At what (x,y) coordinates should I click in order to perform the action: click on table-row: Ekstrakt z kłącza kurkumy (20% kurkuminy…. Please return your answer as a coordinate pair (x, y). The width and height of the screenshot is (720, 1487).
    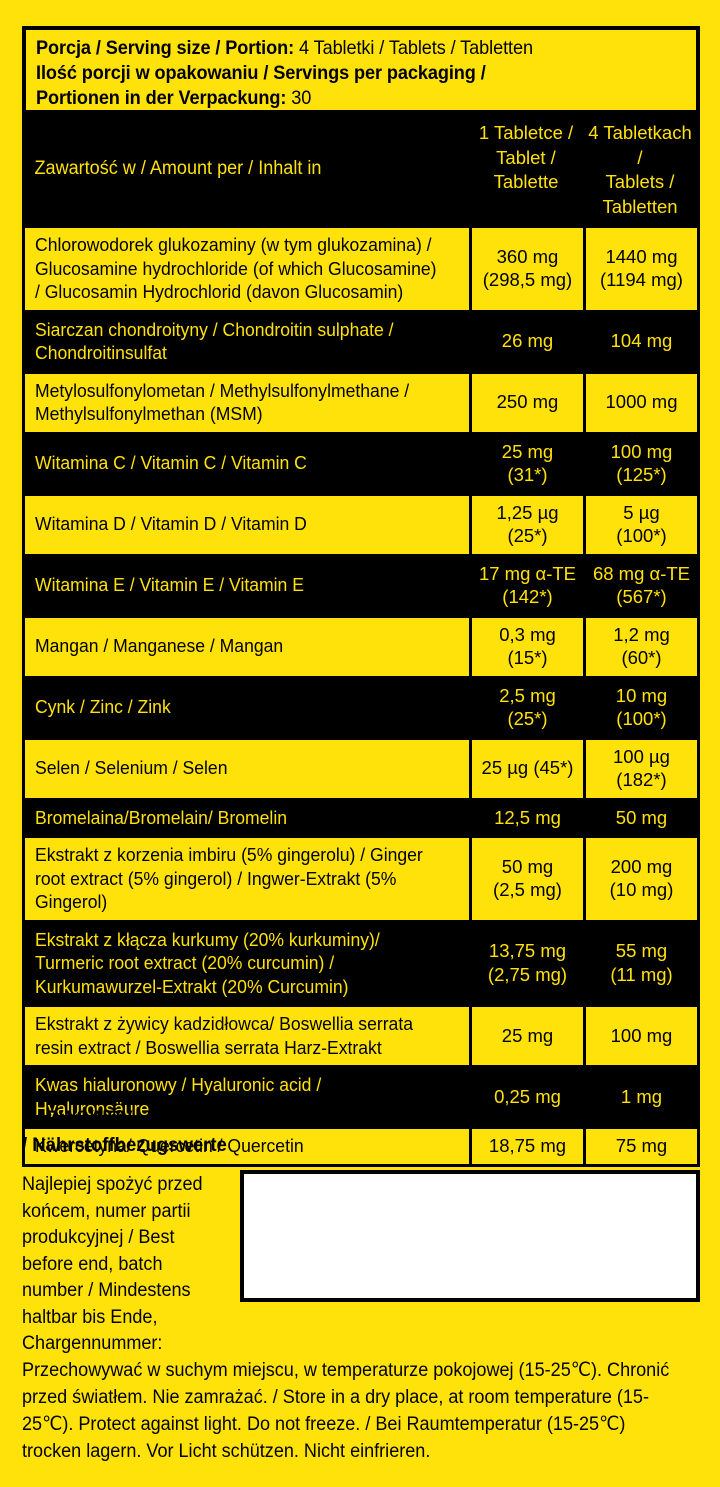
    Looking at the image, I should click on (361, 961).